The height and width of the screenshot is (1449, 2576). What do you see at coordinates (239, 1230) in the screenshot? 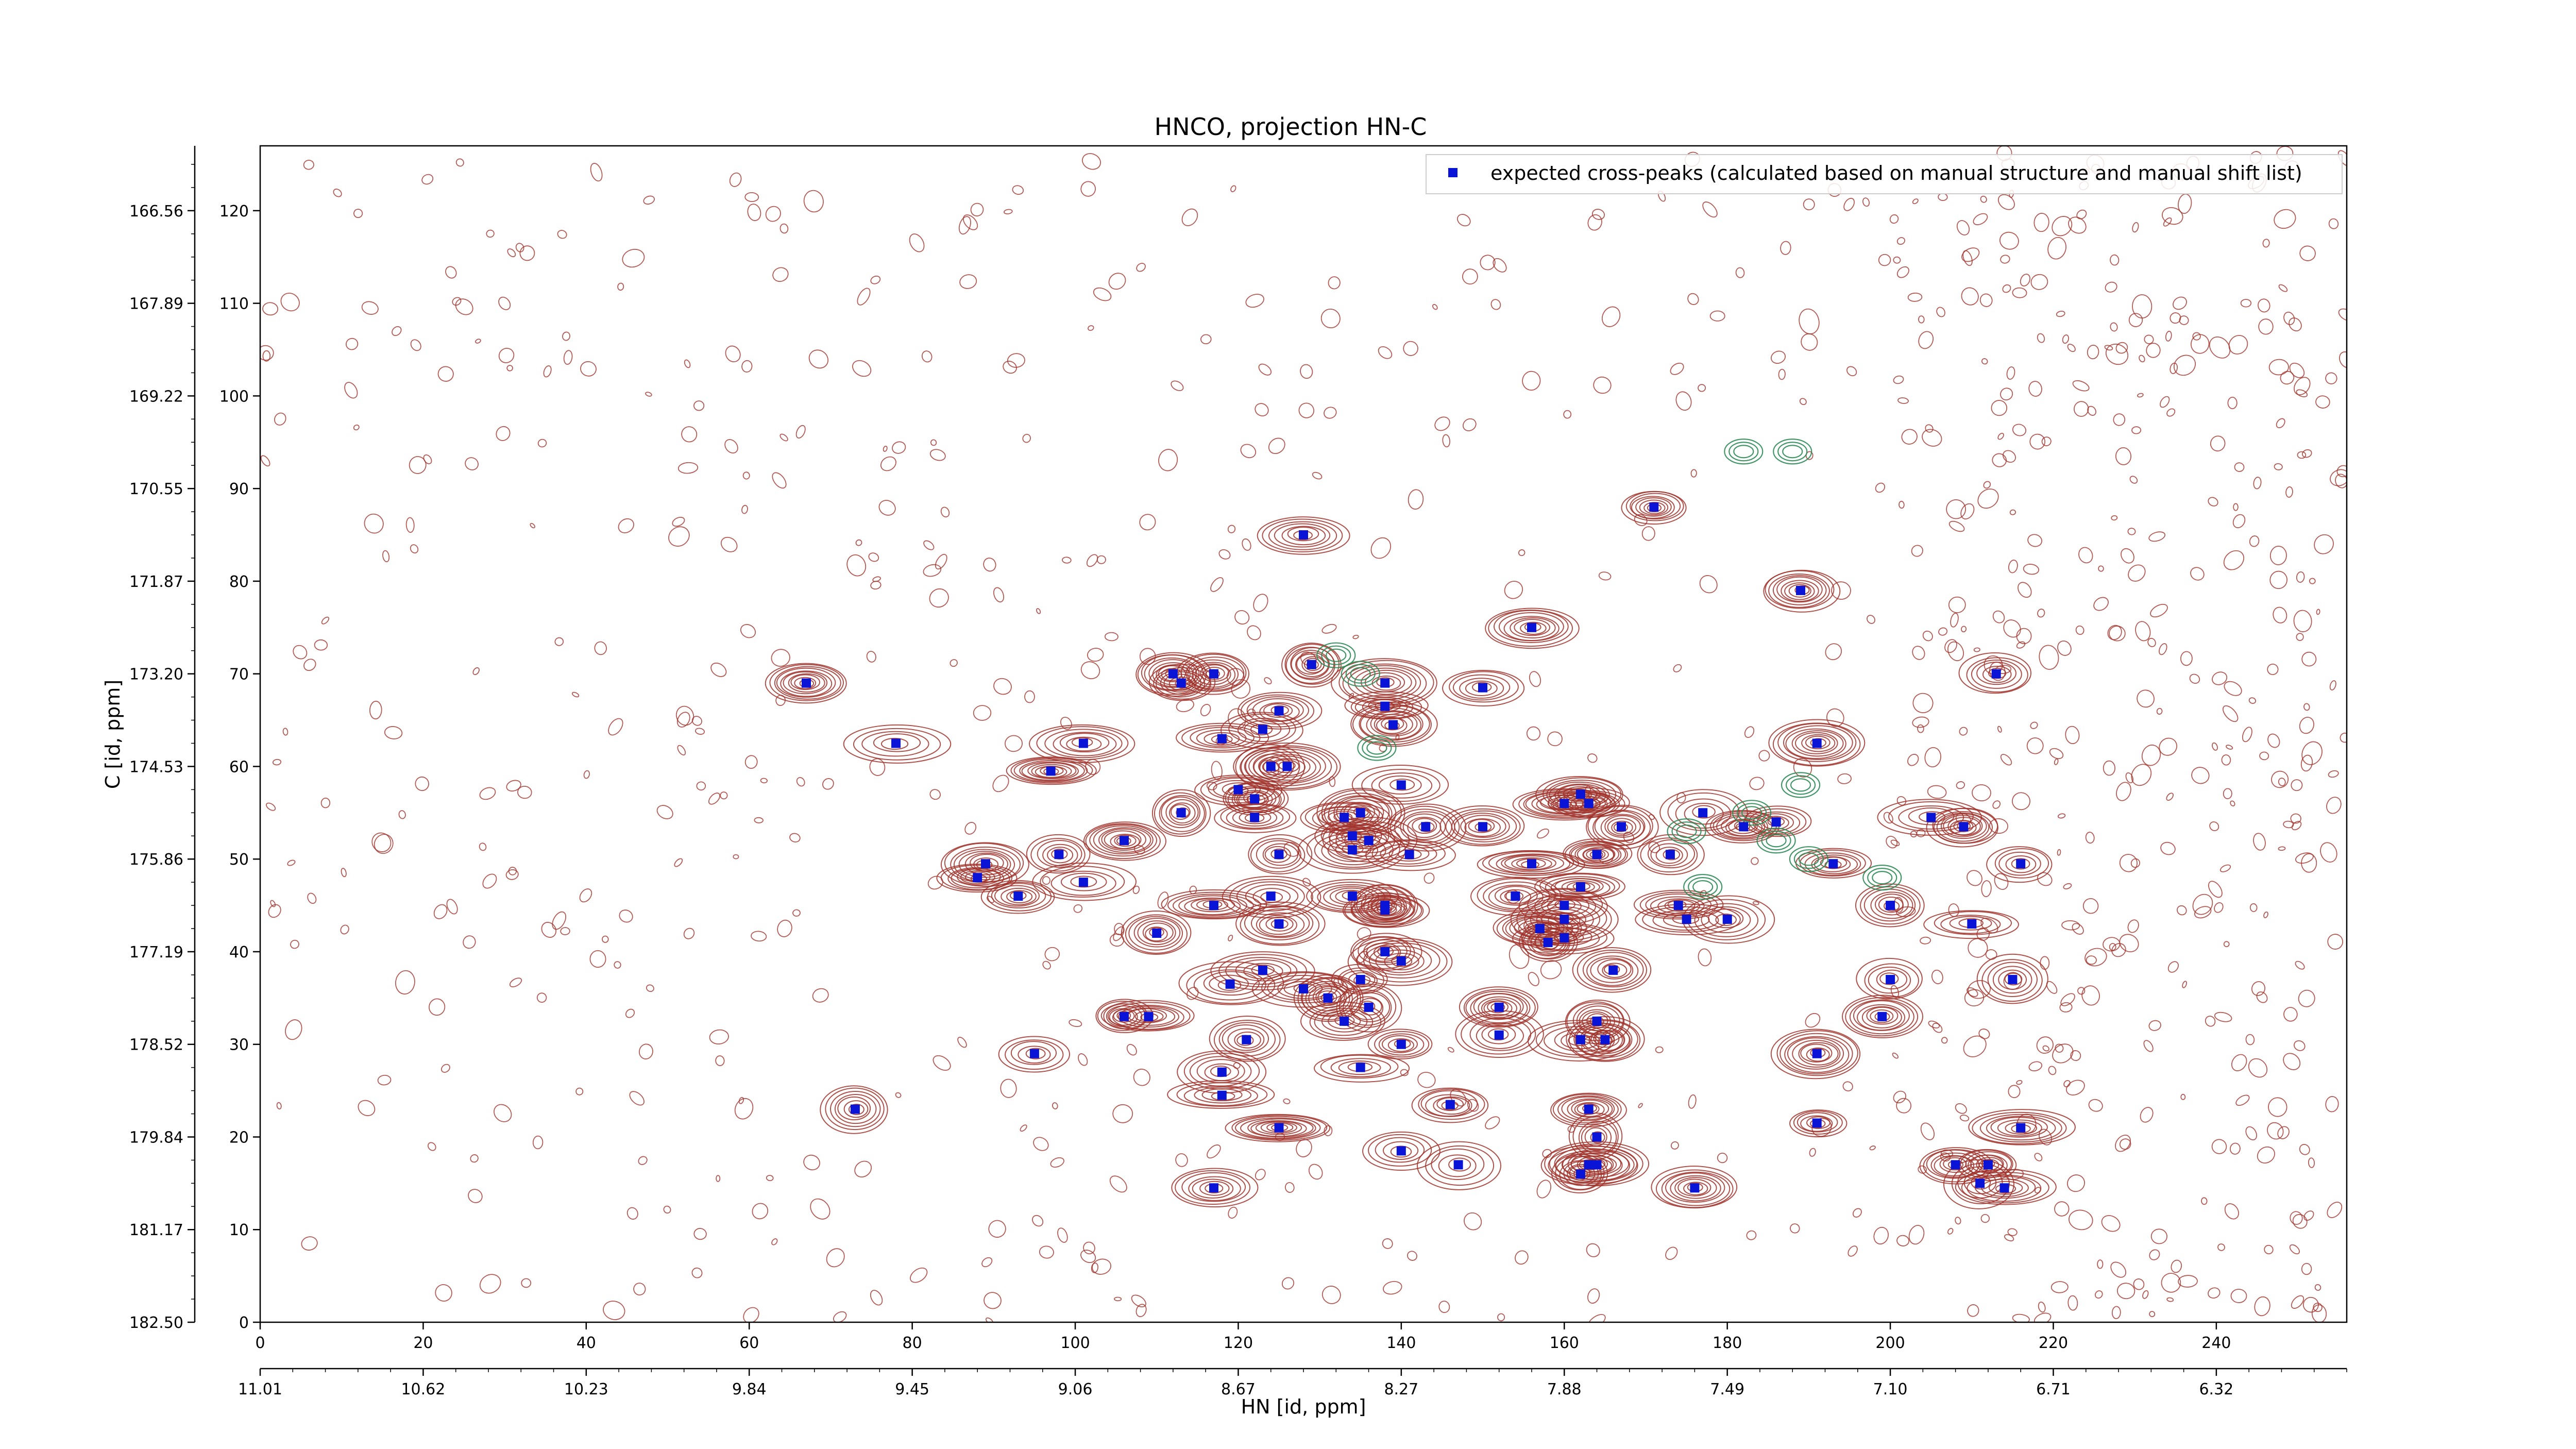
I see `y-tick-label: 10` at bounding box center [239, 1230].